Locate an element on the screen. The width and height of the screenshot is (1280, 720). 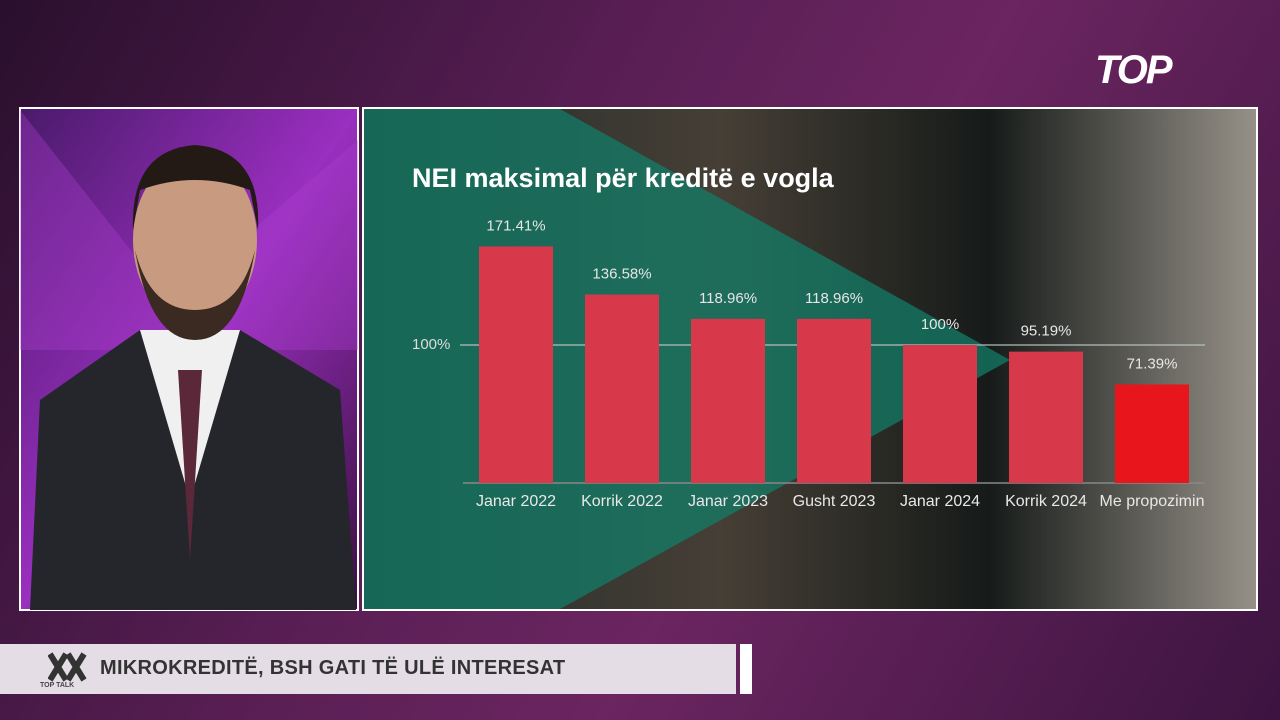
ticker: MIKROKREDITË, BSH GATI TË ULË INTERESAT is located at coordinates (368, 669).